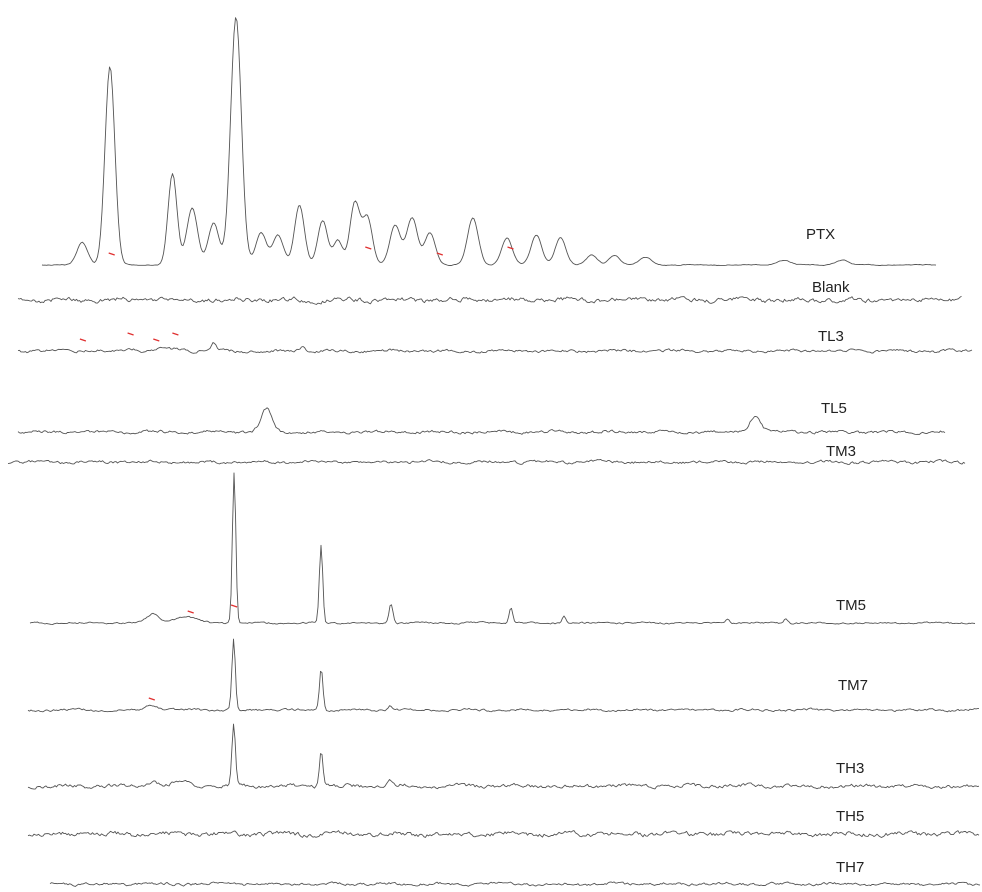  Describe the element at coordinates (820, 234) in the screenshot. I see `trace-label-ptx: PTX` at that location.